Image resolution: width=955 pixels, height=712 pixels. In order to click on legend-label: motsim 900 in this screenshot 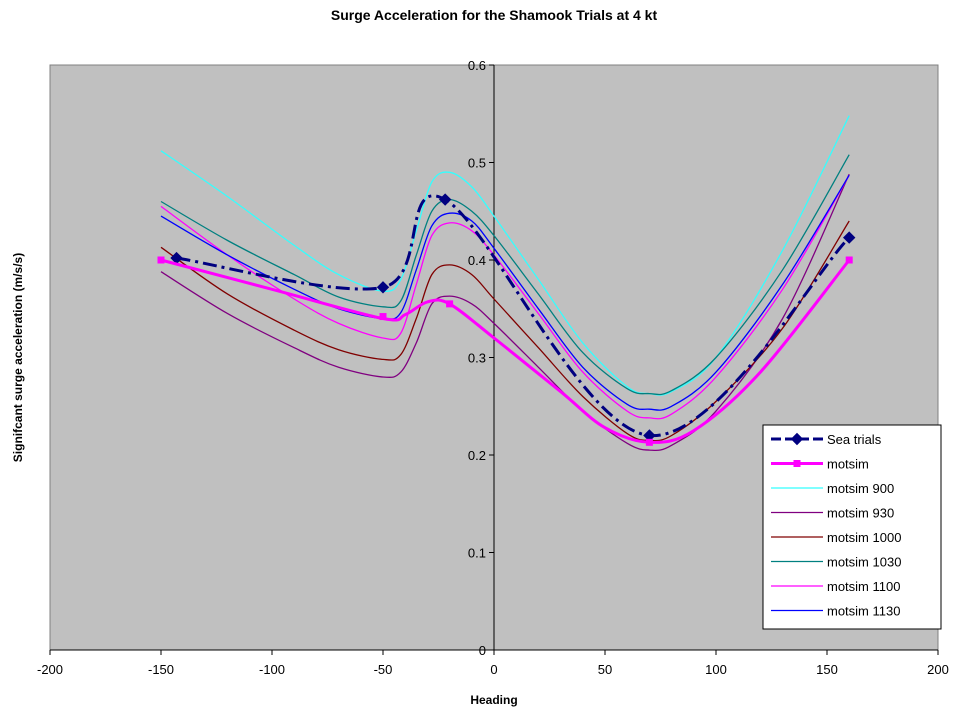, I will do `click(860, 488)`.